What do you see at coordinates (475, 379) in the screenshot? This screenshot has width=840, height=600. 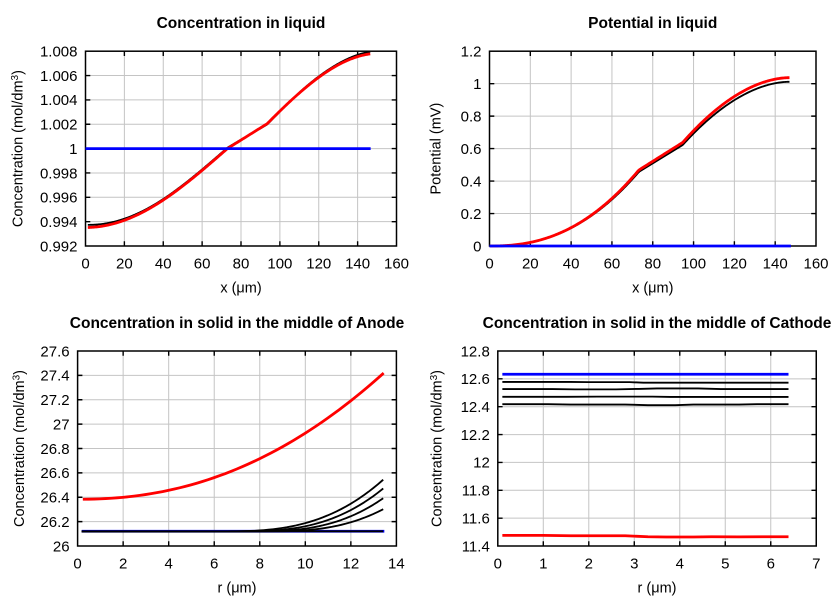 I see `svg-text: 12.6` at bounding box center [475, 379].